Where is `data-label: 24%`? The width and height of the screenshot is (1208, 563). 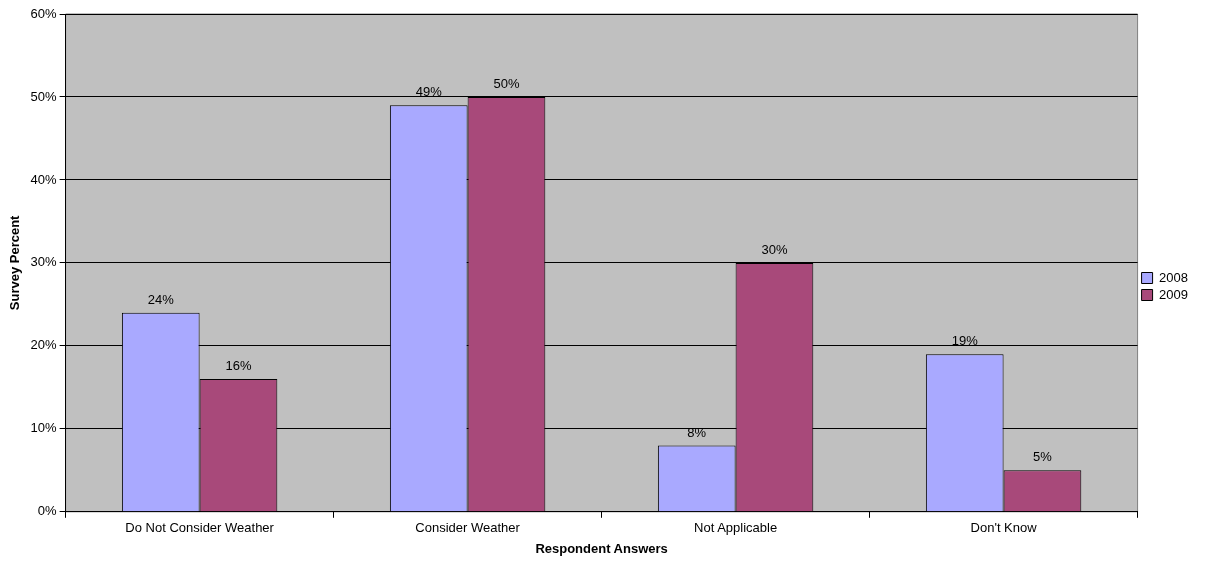 data-label: 24% is located at coordinates (161, 299).